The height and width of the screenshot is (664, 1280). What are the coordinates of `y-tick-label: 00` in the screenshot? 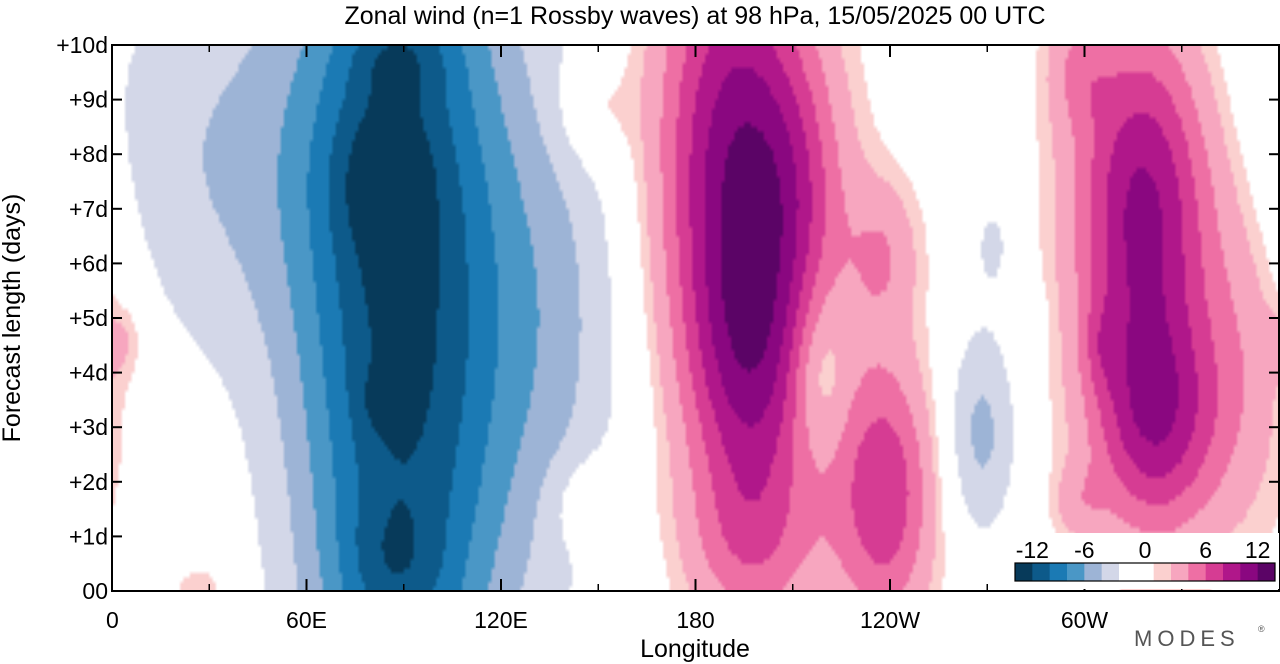 It's located at (95, 591).